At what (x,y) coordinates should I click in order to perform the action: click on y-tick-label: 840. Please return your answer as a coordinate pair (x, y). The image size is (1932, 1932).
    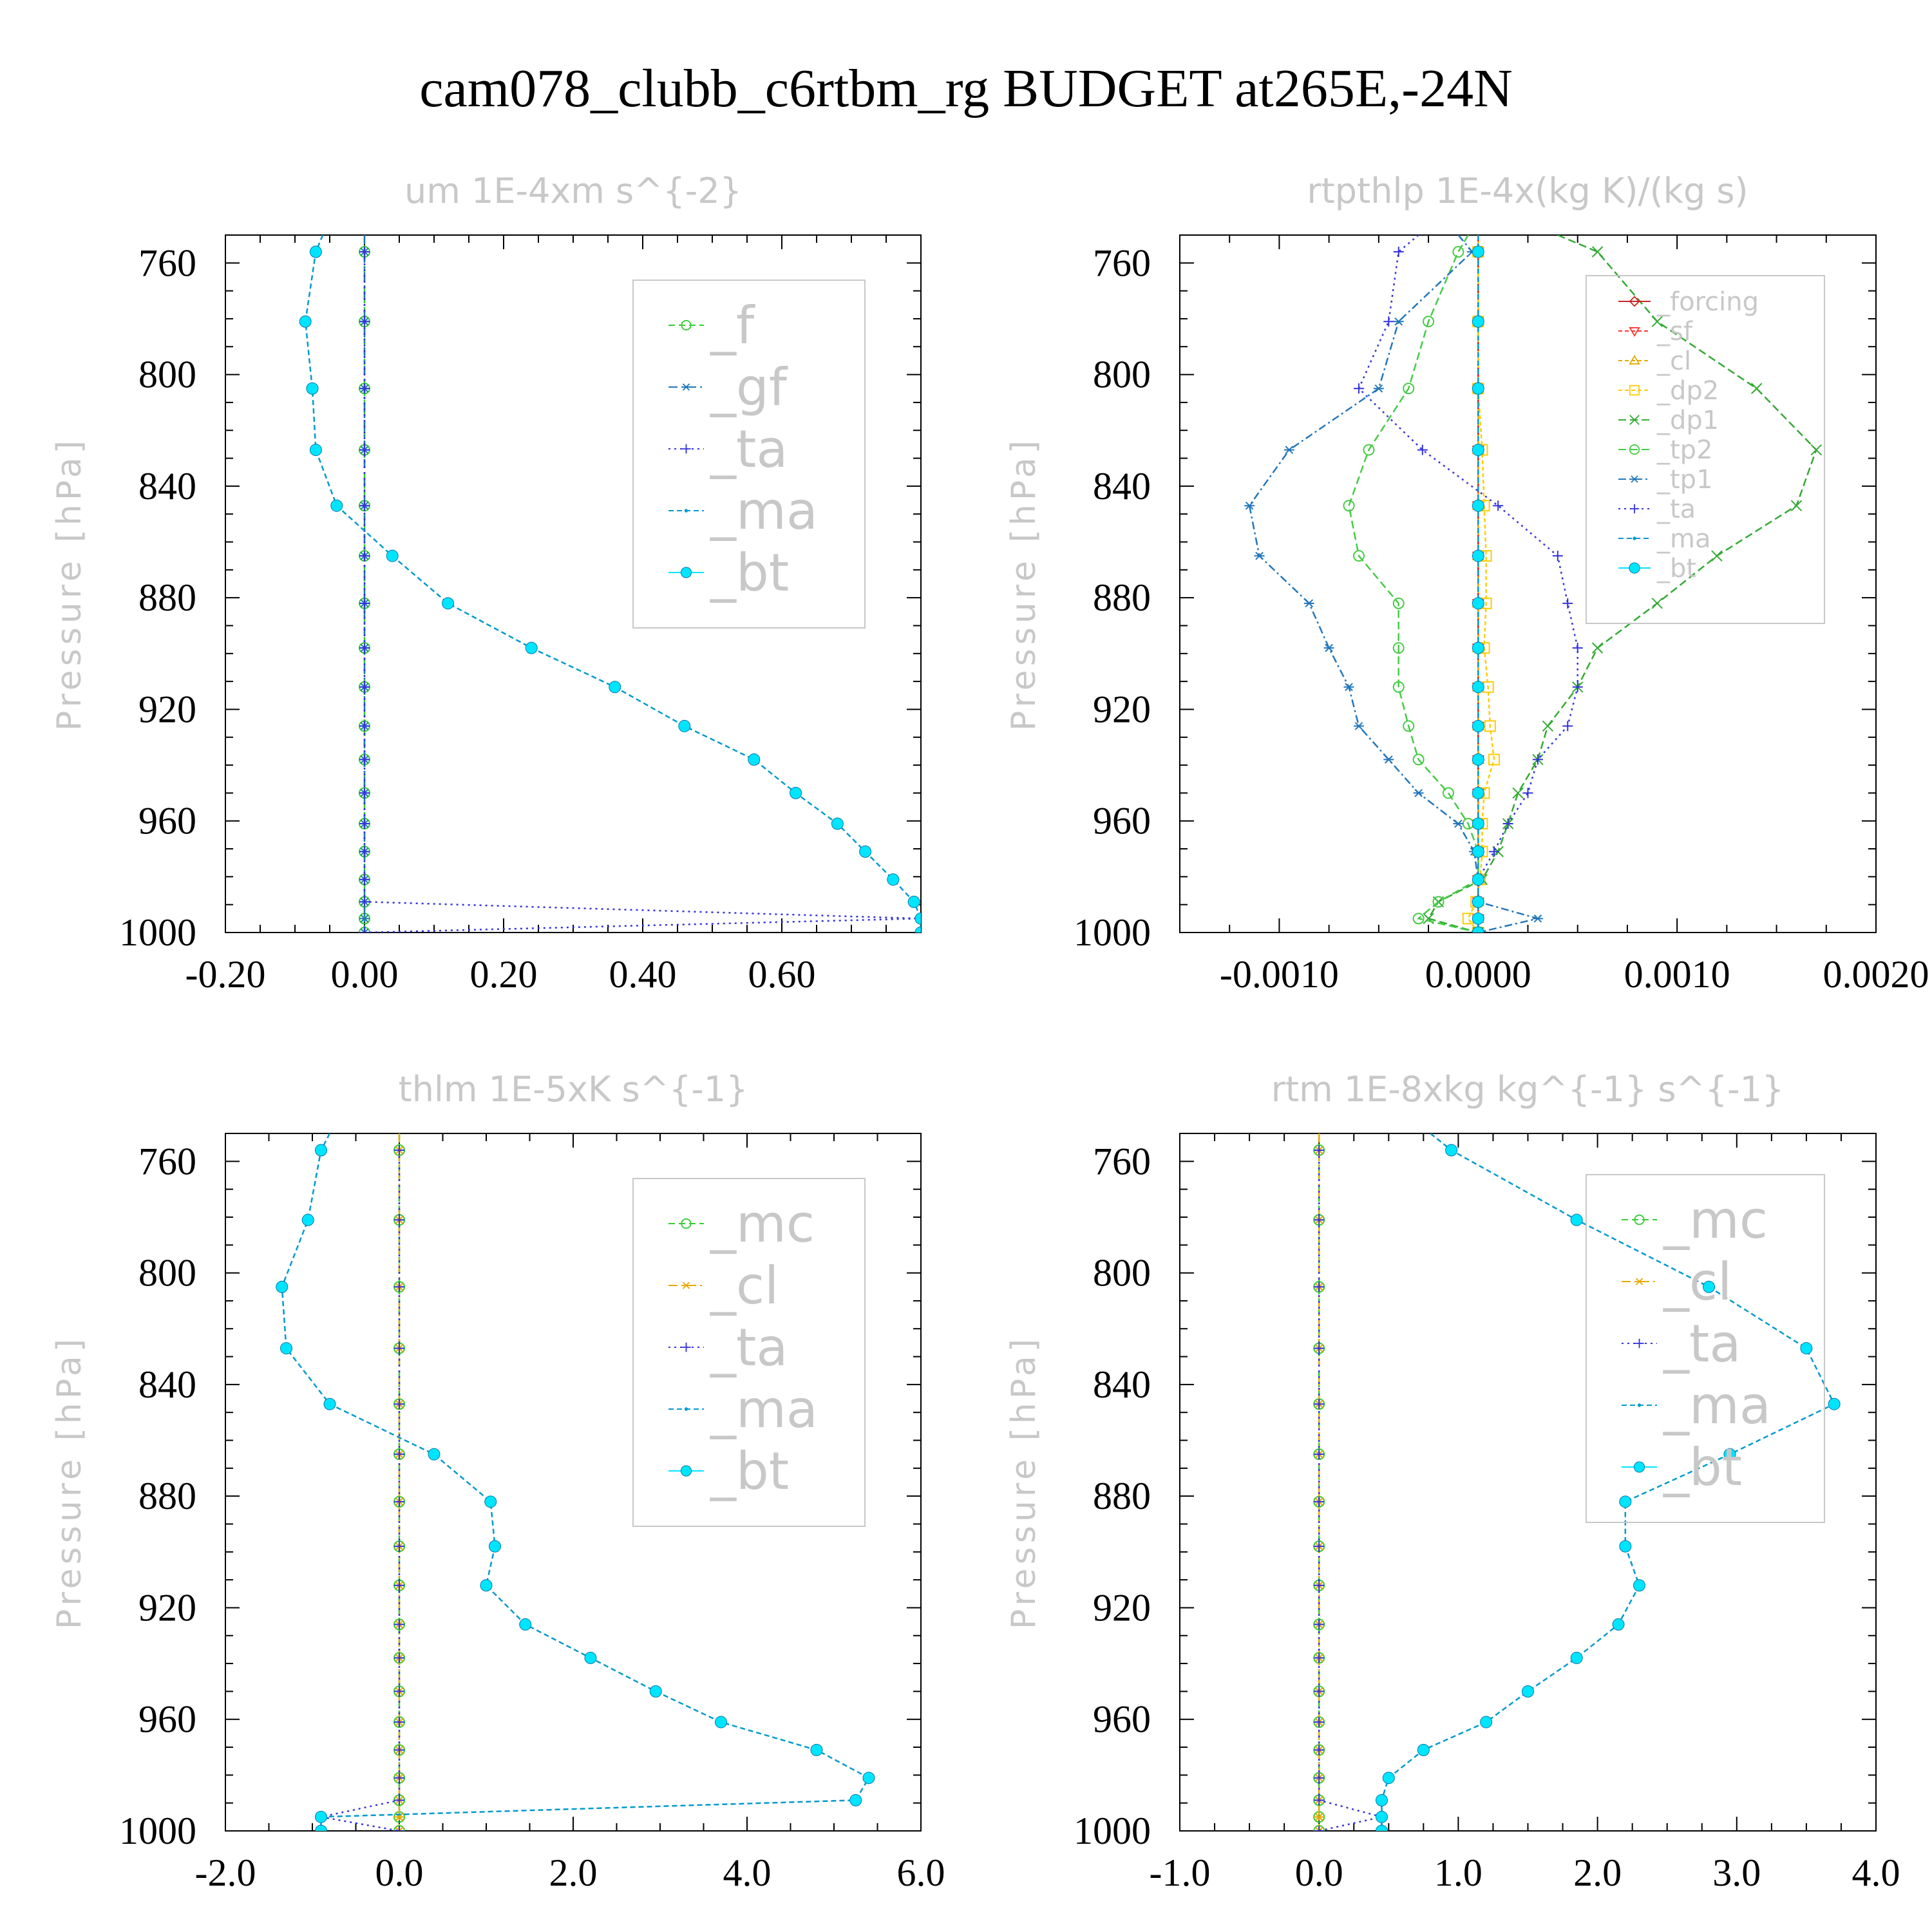
    Looking at the image, I should click on (167, 1384).